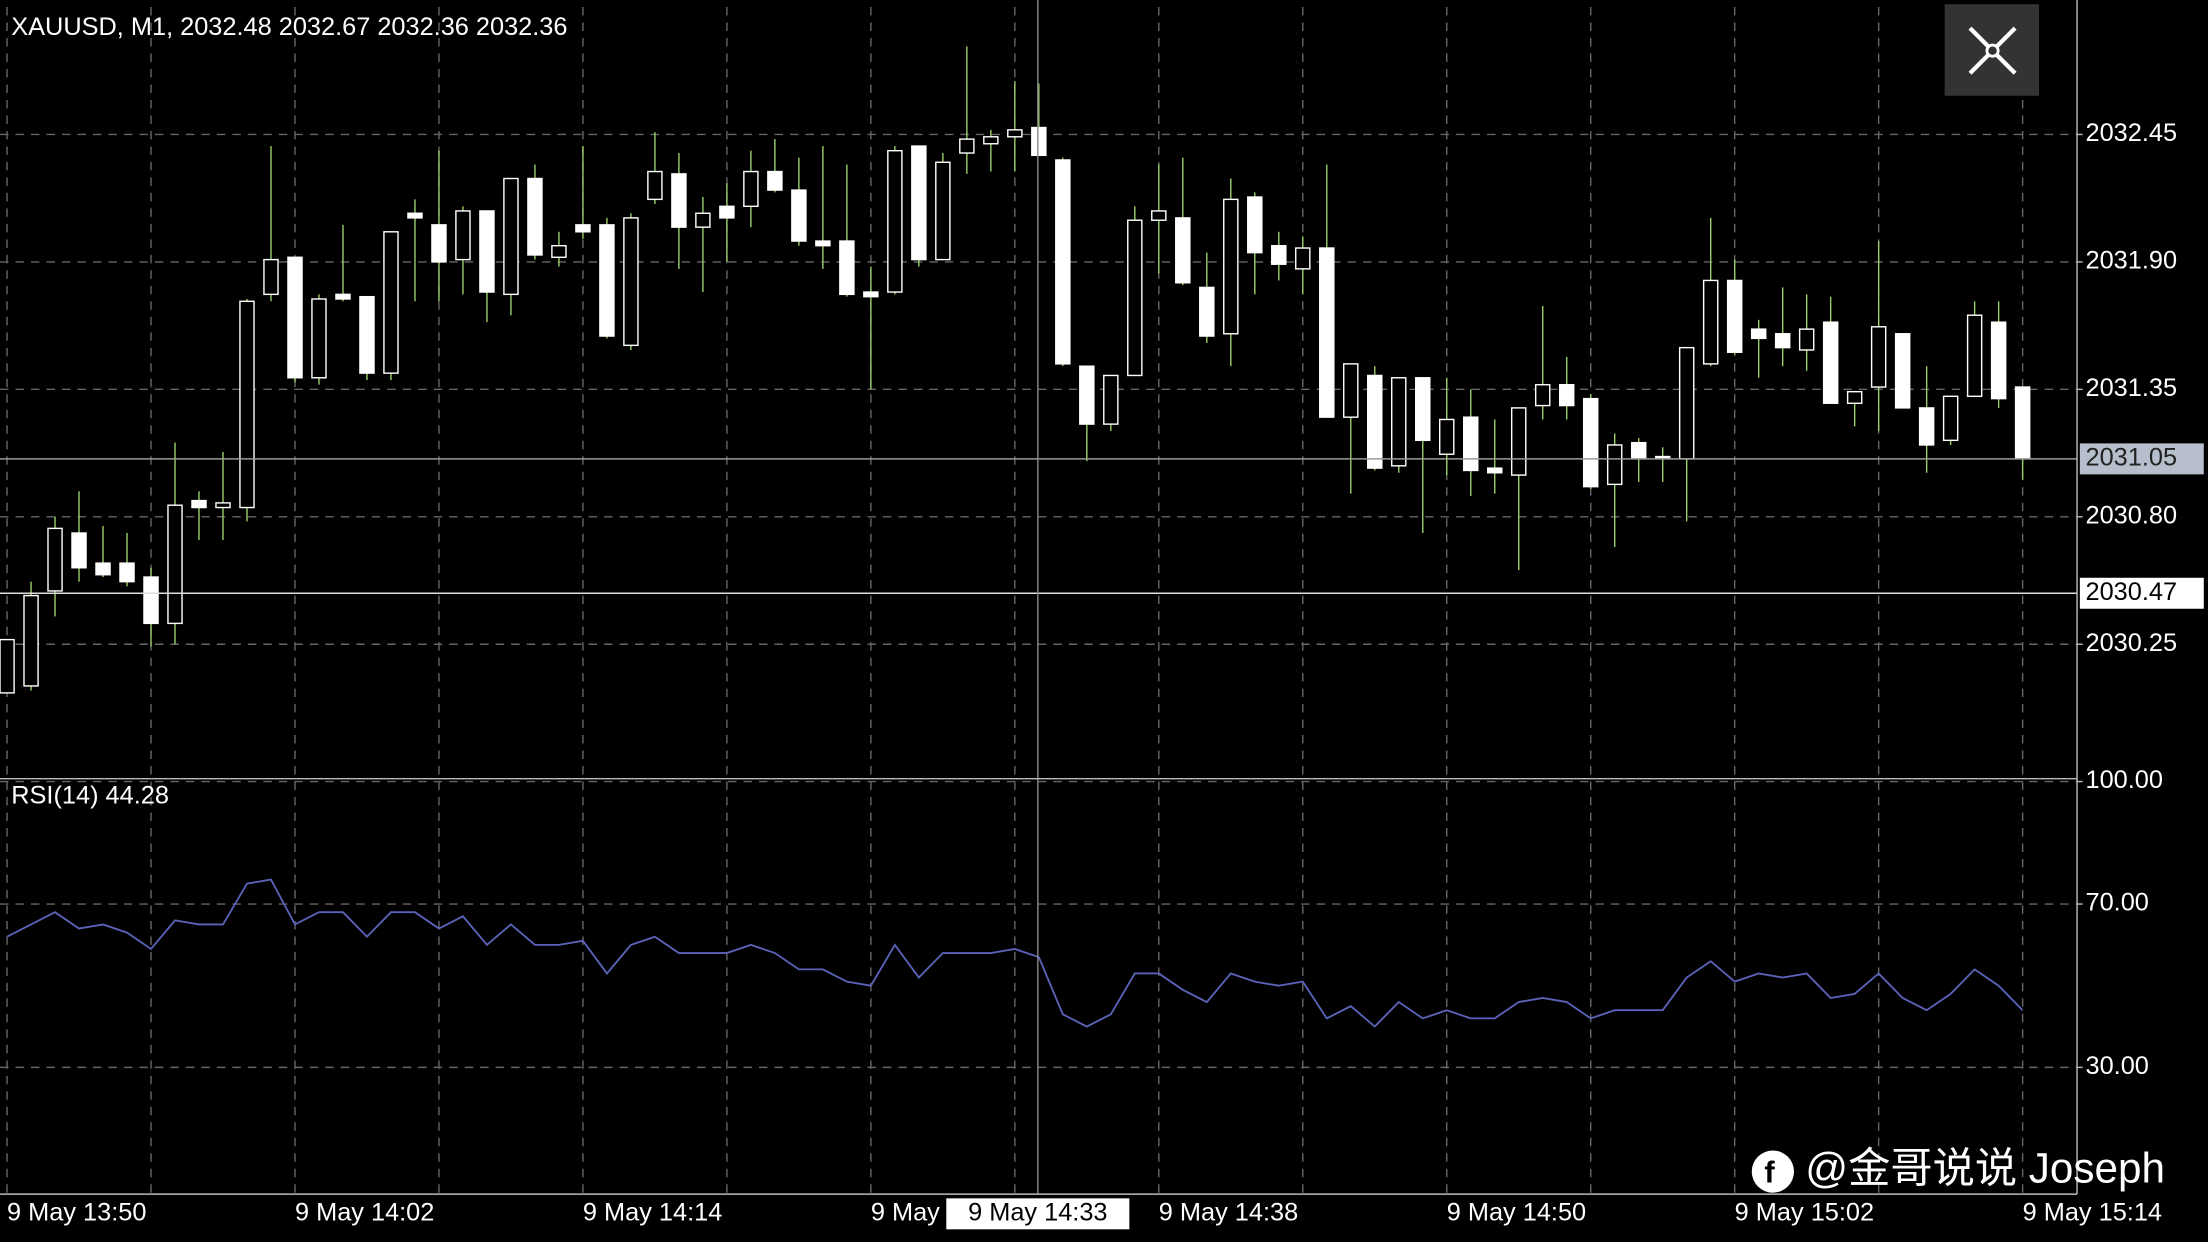  Describe the element at coordinates (1015, 953) in the screenshot. I see `rsi-line` at that location.